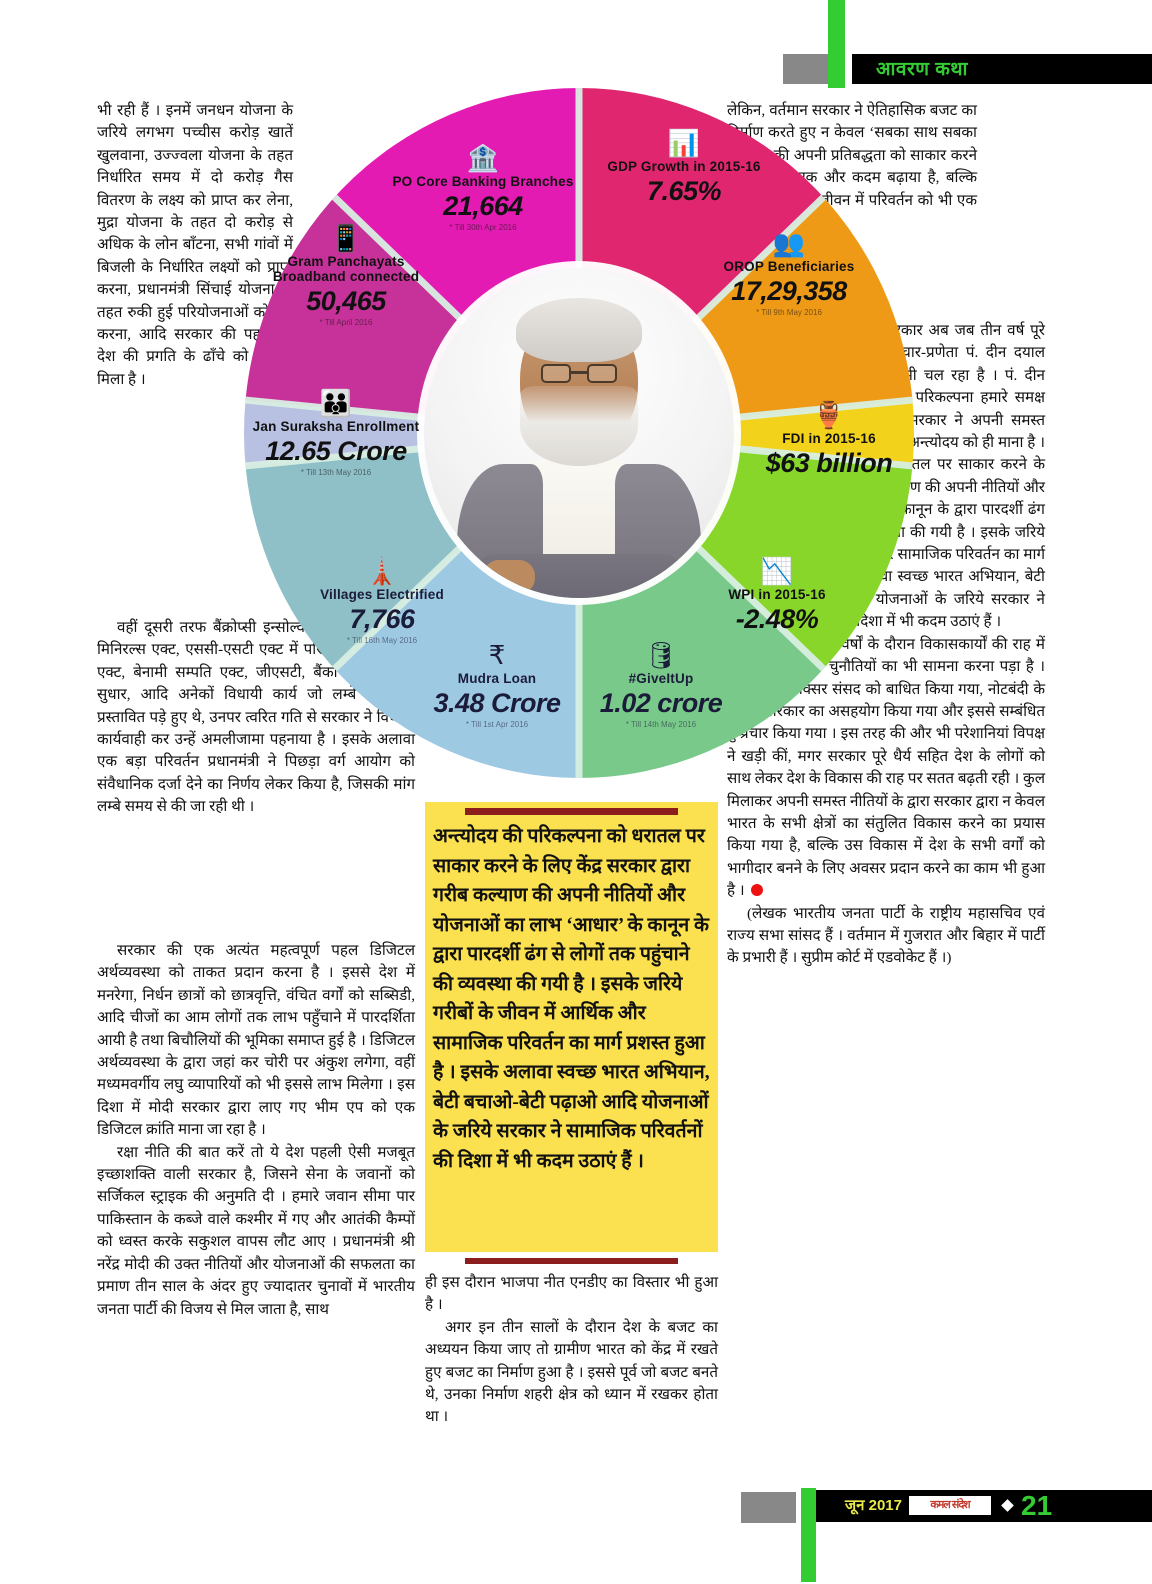  I want to click on portrait-glasses-left, so click(556, 373).